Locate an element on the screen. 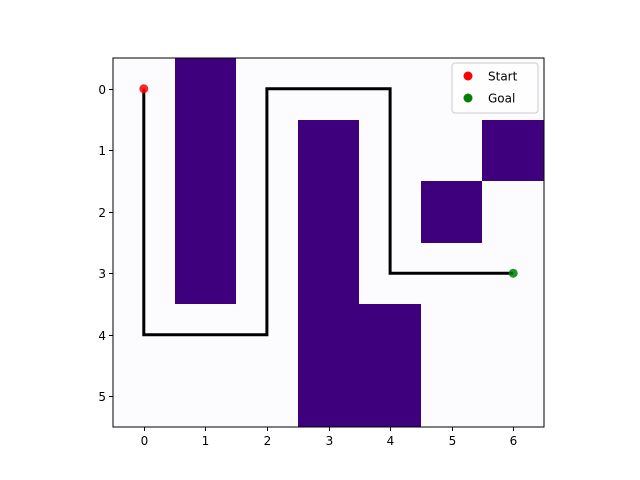 The width and height of the screenshot is (640, 480). grid-cell-r3-c3 is located at coordinates (328, 273).